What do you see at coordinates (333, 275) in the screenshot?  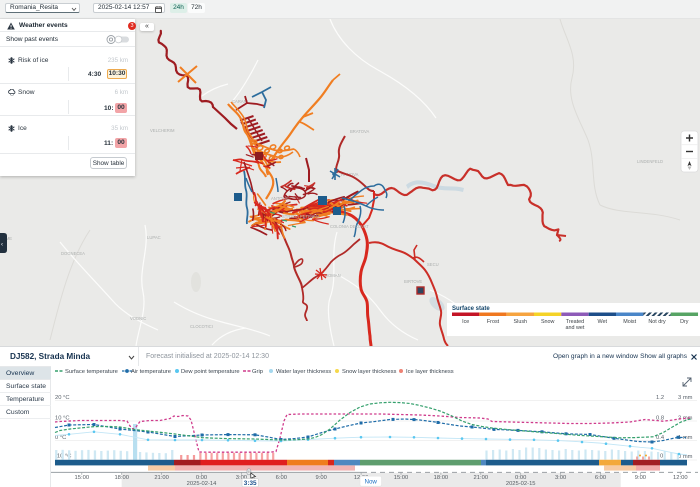 I see `svg-text: DOMAN` at bounding box center [333, 275].